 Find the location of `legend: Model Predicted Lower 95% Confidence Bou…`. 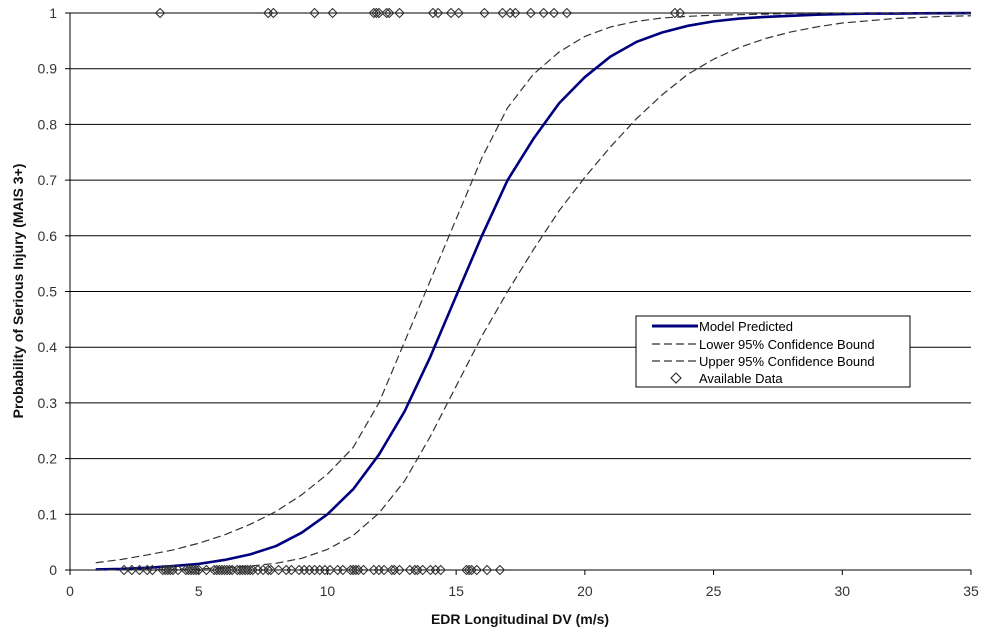

legend: Model Predicted Lower 95% Confidence Bou… is located at coordinates (773, 351).